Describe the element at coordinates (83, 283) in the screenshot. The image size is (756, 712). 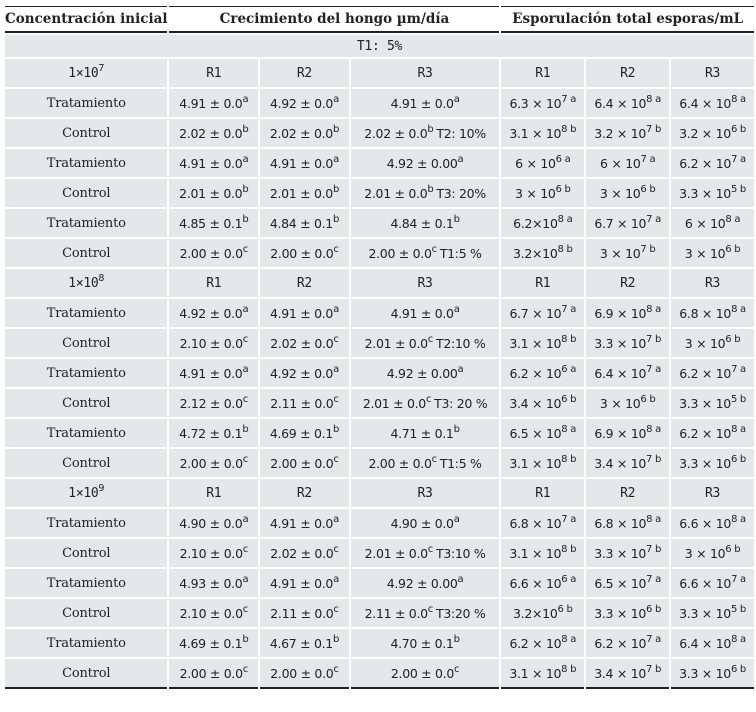
I see `concentration-base: 1×10` at that location.